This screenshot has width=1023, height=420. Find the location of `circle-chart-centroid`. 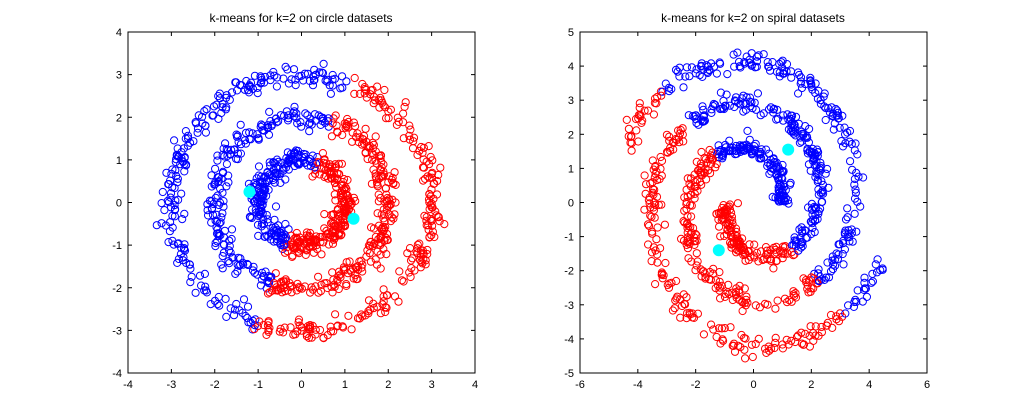

circle-chart-centroid is located at coordinates (249, 191).